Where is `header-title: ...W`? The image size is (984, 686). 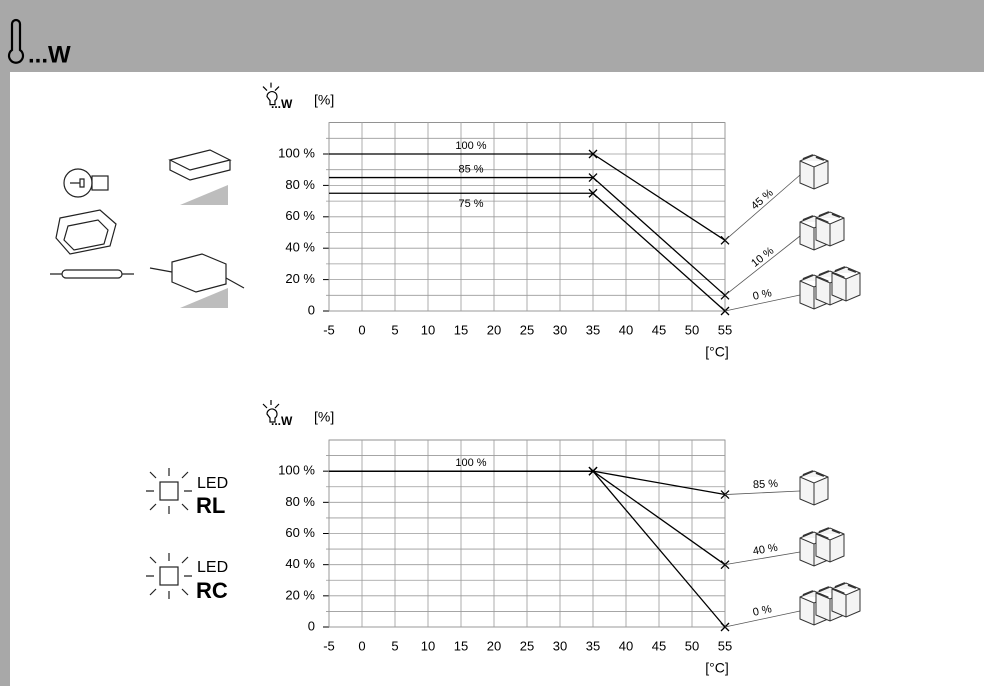 header-title: ...W is located at coordinates (49, 54).